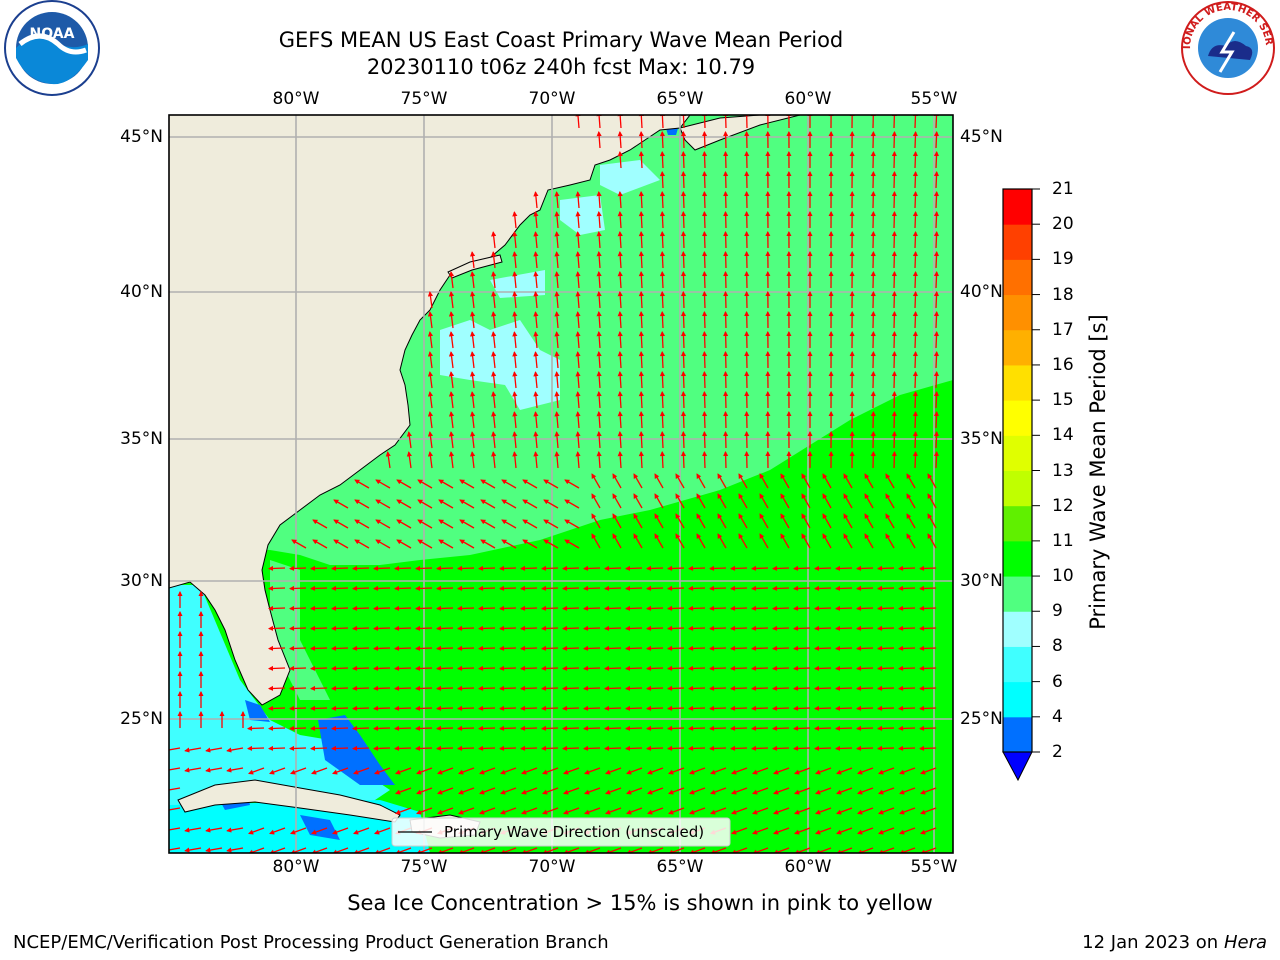  What do you see at coordinates (257, 711) in the screenshot?
I see `period-2-4-keys` at bounding box center [257, 711].